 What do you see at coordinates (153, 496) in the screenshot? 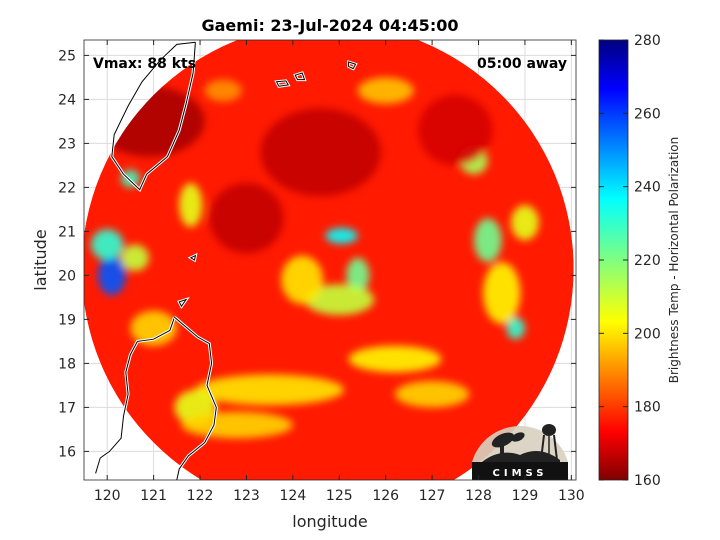
I see `x-tick-label-1: 121` at bounding box center [153, 496].